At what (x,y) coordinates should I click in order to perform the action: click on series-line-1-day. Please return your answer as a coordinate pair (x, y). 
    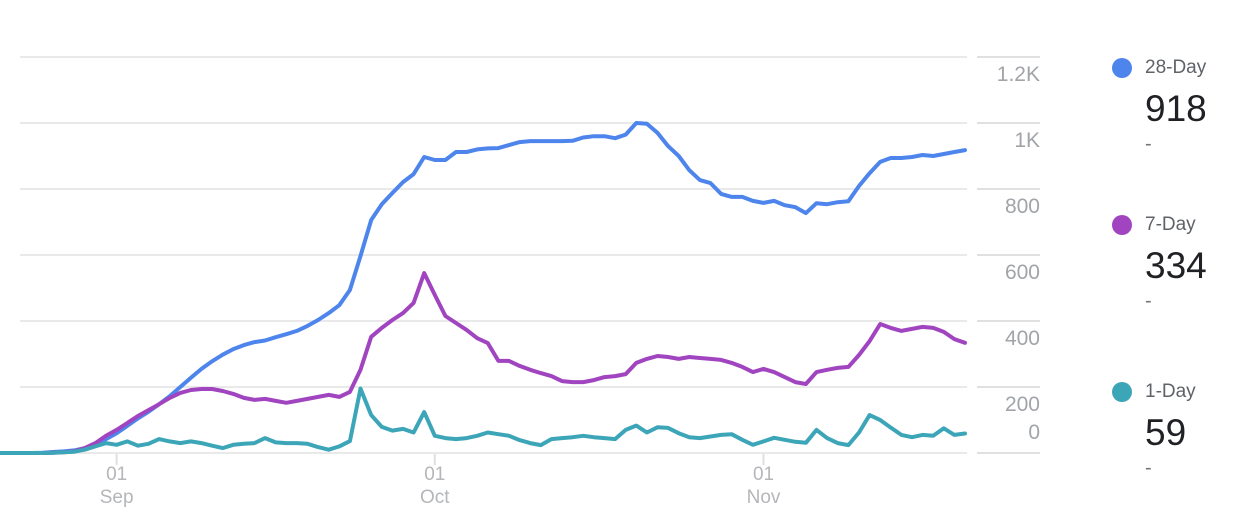
    Looking at the image, I should click on (483, 420).